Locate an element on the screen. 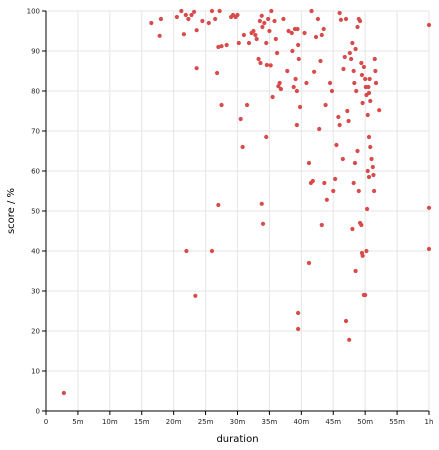  x-axis-title: duration is located at coordinates (237, 439).